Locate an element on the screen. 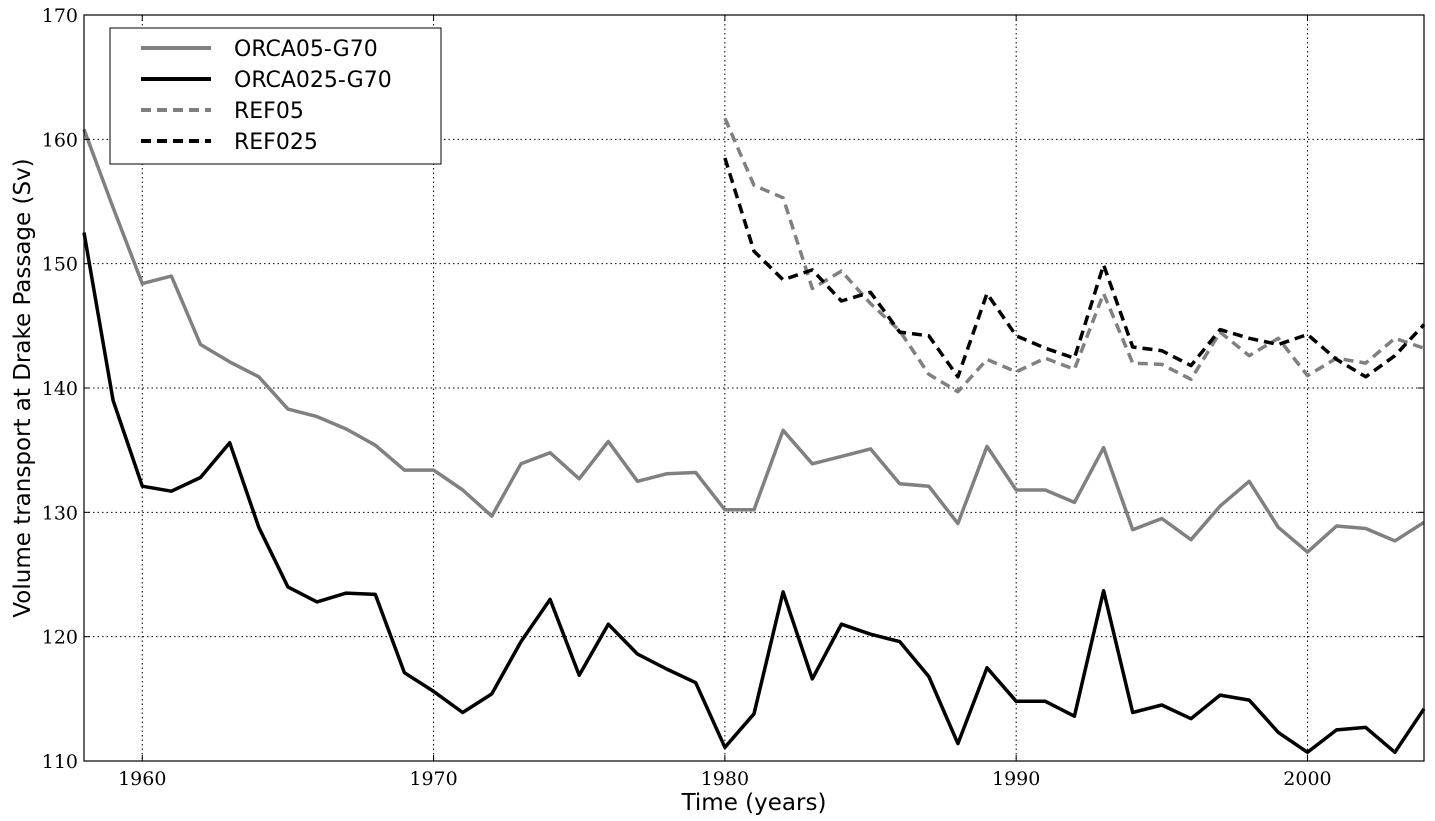 This screenshot has height=821, width=1435. x-tick-label: 1990 is located at coordinates (1016, 779).